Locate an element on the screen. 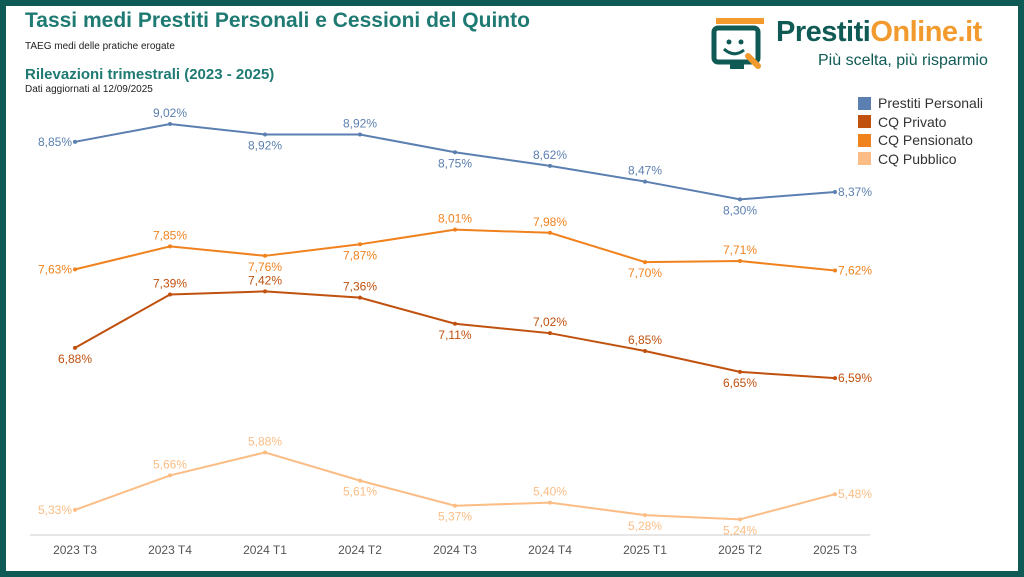 This screenshot has height=577, width=1024. legend-label: CQ Pubblico is located at coordinates (917, 158).